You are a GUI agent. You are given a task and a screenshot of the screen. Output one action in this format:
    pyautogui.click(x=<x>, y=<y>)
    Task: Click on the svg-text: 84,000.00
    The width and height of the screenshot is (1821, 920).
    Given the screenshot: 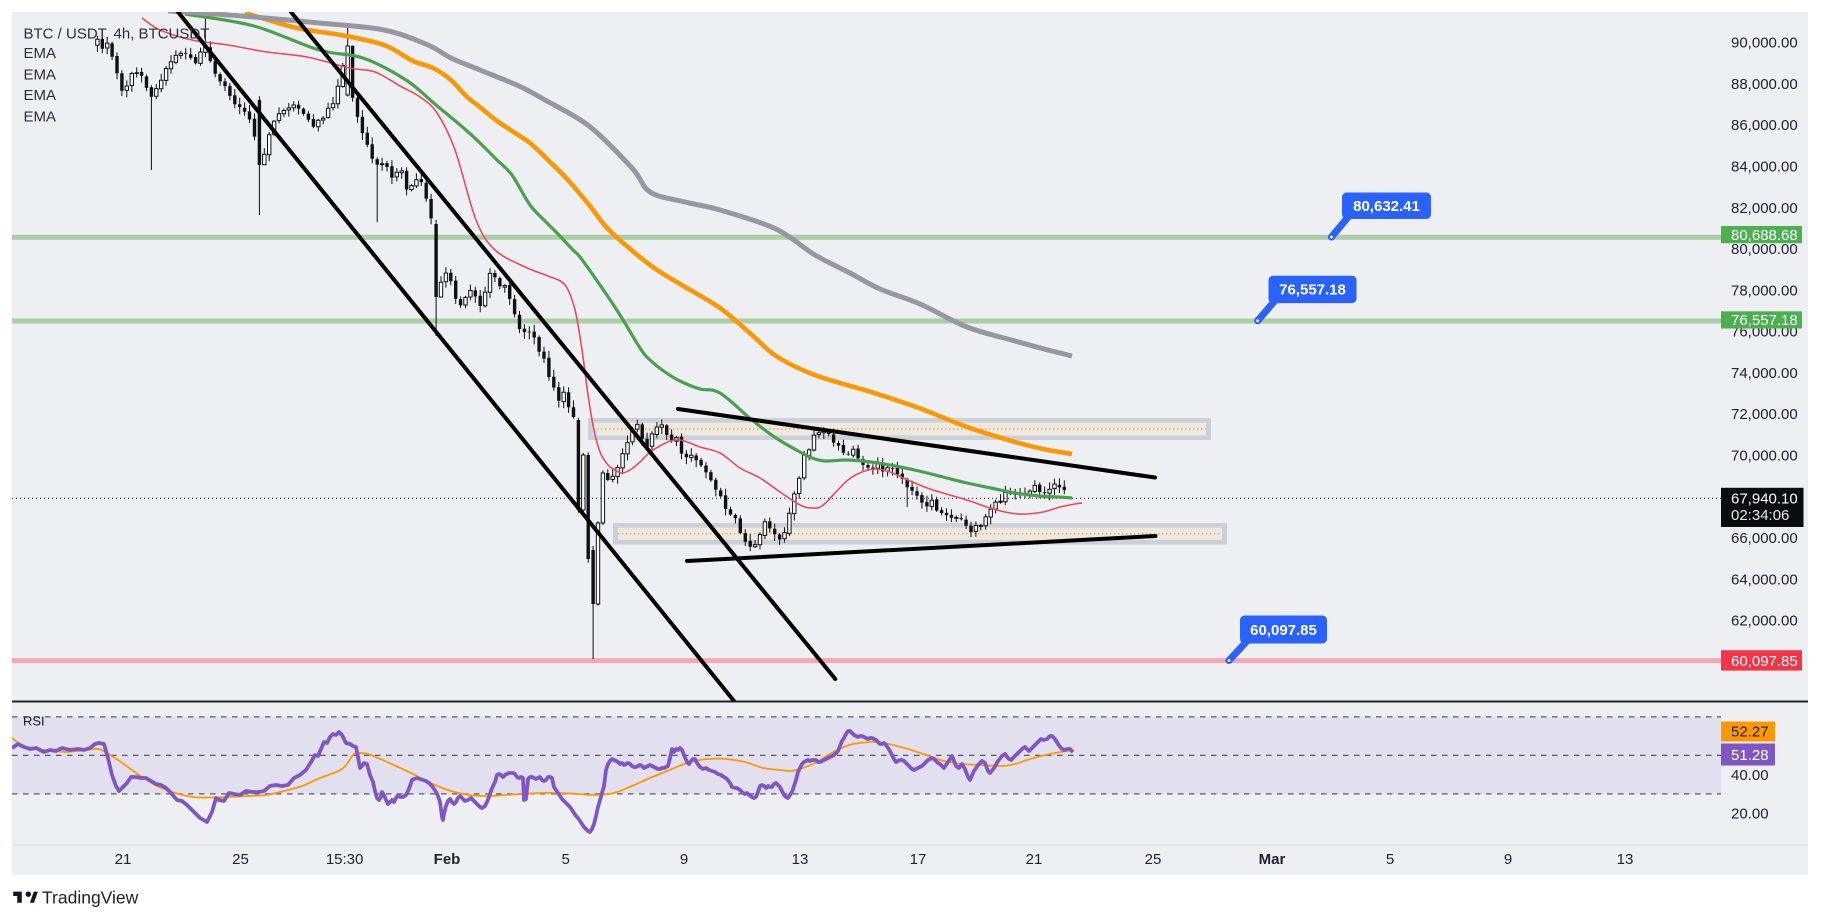 What is the action you would take?
    pyautogui.click(x=1764, y=167)
    